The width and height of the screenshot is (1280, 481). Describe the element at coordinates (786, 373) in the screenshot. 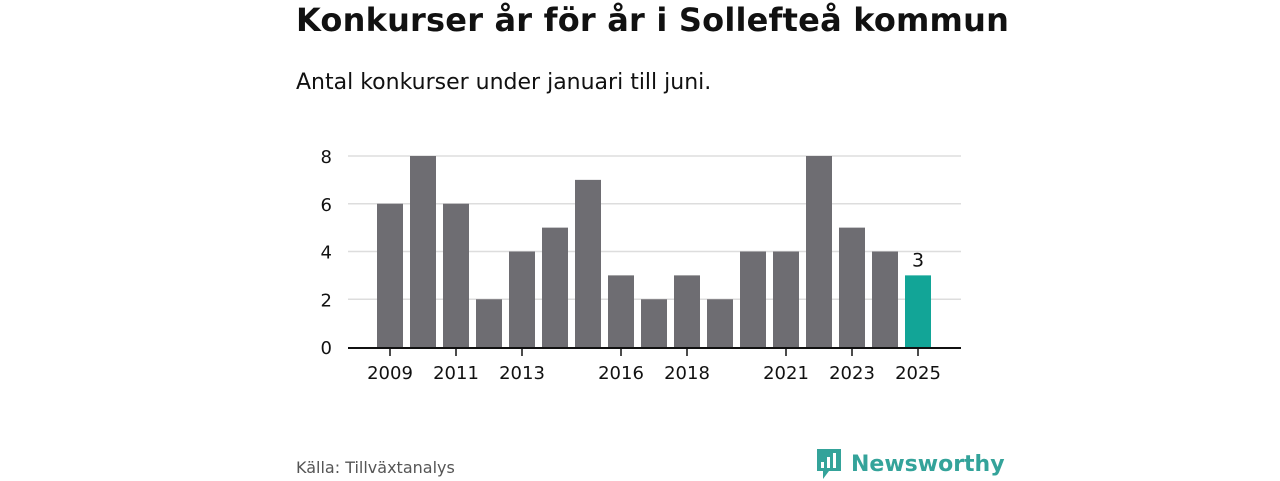

I see `x-tick-label: 2021` at that location.